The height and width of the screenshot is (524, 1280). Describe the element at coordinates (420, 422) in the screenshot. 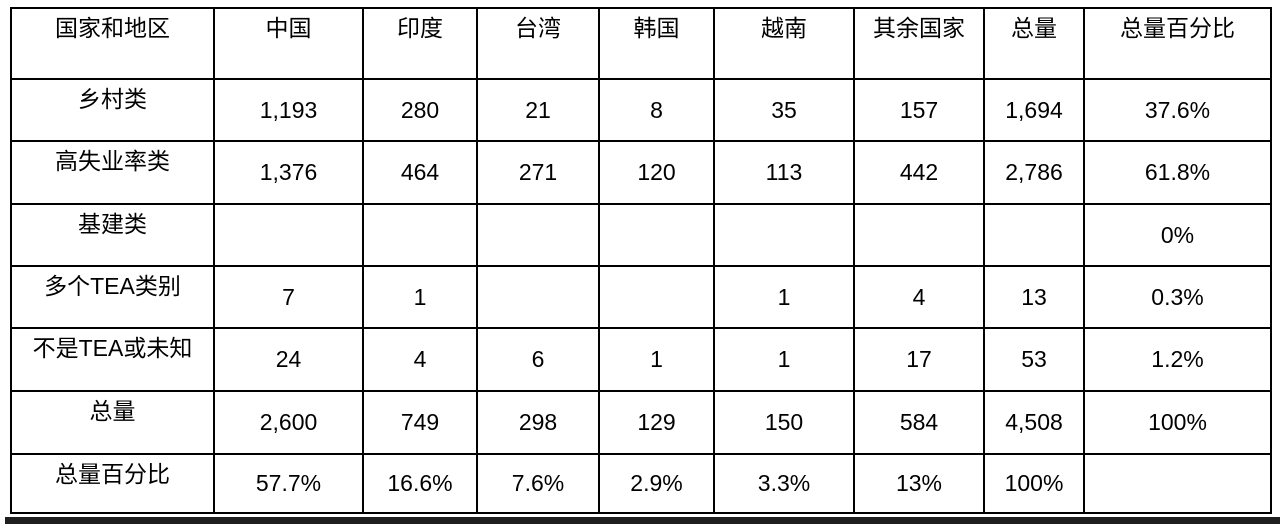

I see `value-cell: 749` at that location.